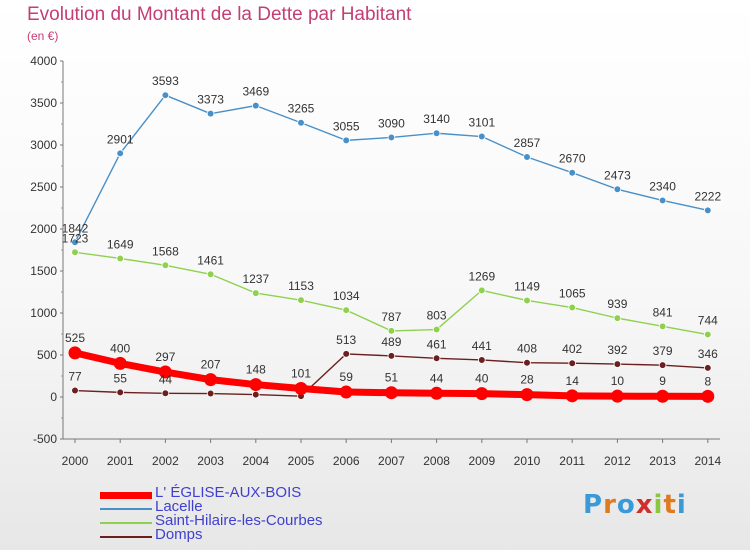  What do you see at coordinates (391, 317) in the screenshot?
I see `data-label: 787` at bounding box center [391, 317].